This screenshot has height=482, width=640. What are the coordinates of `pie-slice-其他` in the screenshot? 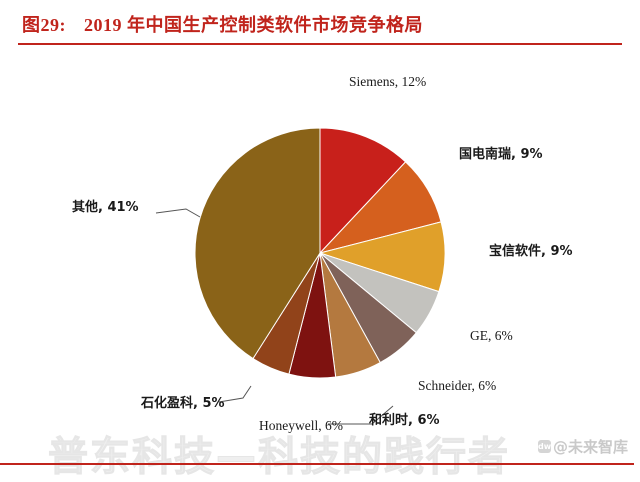 It's located at (257, 243).